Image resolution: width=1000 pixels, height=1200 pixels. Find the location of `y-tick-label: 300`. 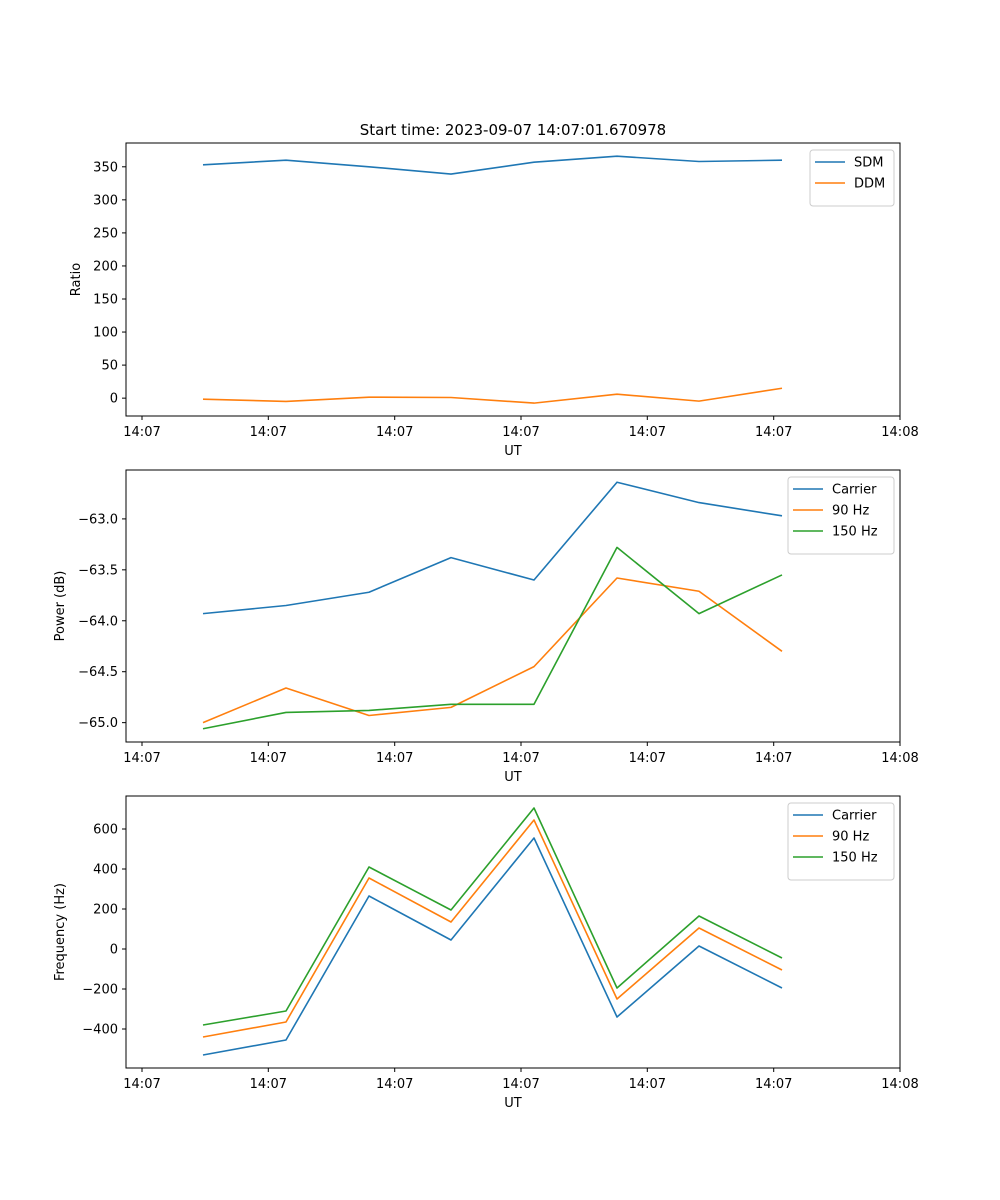

y-tick-label: 300 is located at coordinates (105, 200).